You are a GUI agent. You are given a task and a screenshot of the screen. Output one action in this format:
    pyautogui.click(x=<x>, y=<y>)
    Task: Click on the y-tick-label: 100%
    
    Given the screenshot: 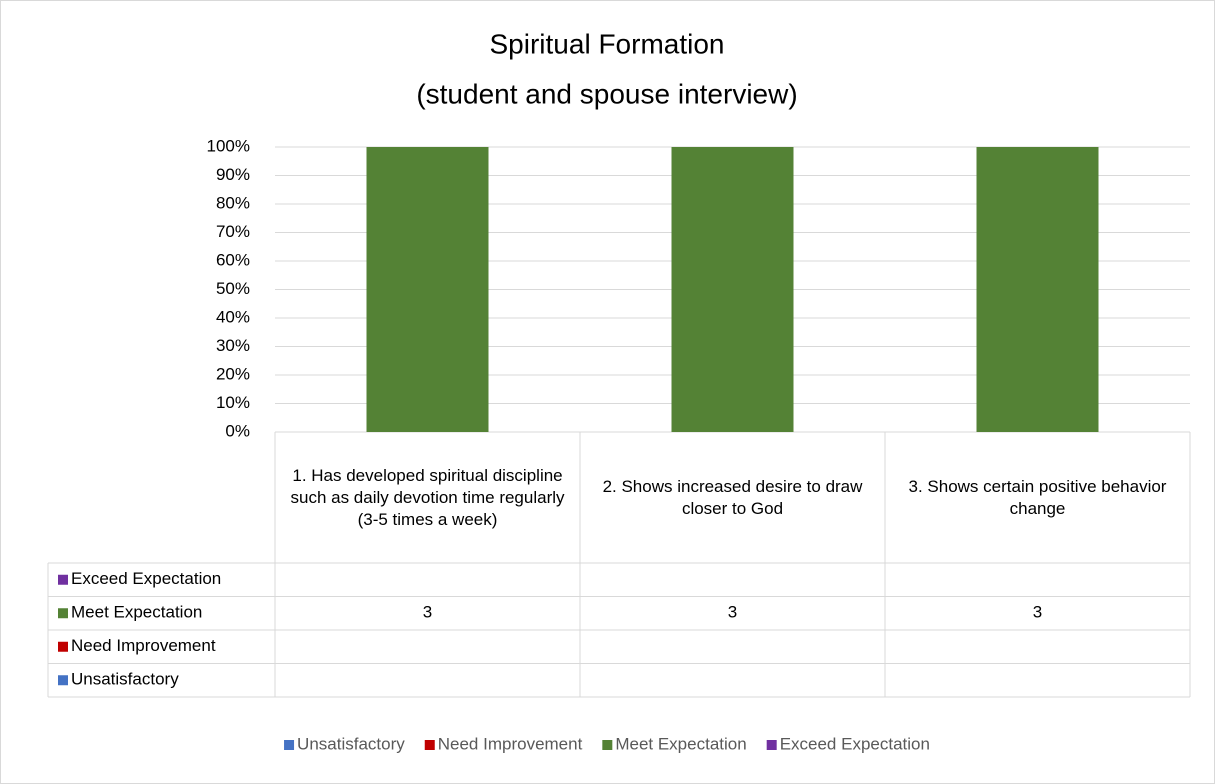 What is the action you would take?
    pyautogui.click(x=228, y=145)
    